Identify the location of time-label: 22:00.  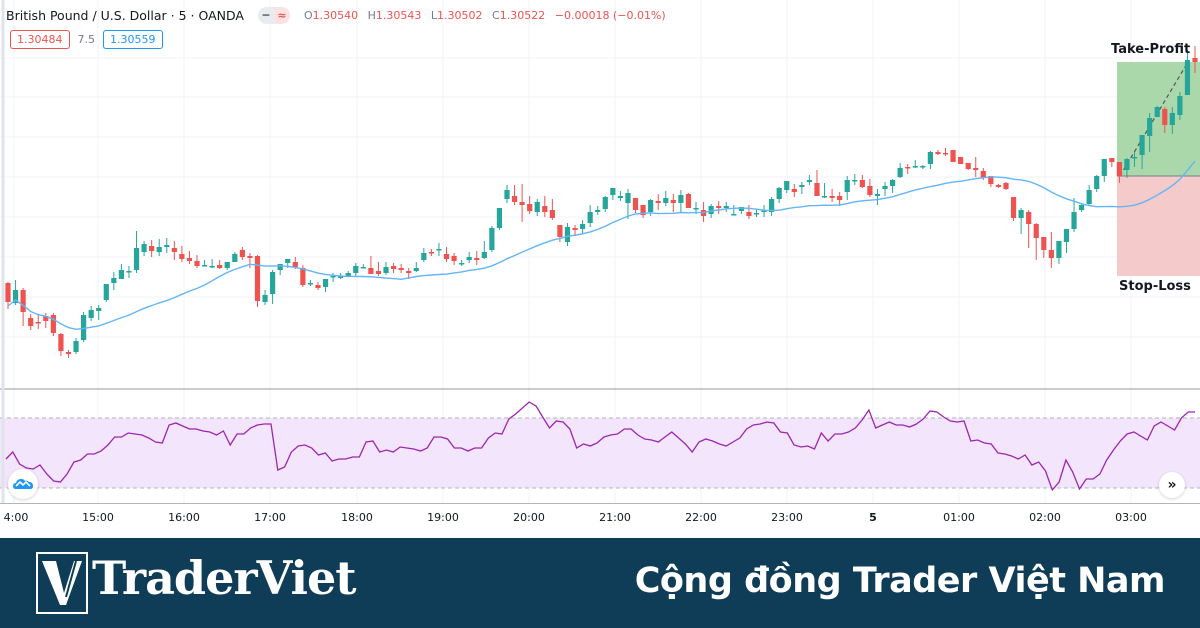
(701, 517).